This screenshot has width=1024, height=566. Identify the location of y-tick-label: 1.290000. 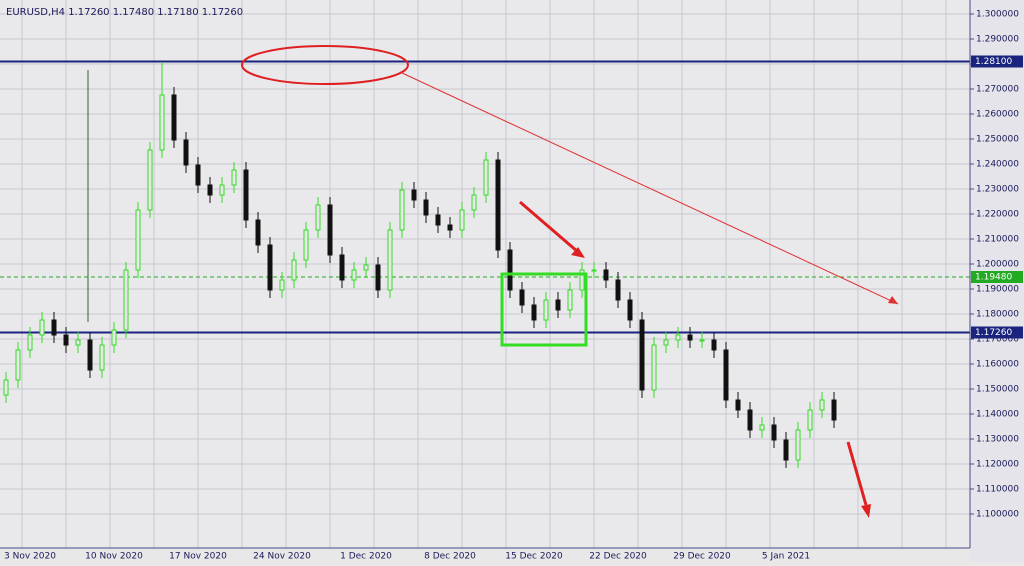
(997, 40).